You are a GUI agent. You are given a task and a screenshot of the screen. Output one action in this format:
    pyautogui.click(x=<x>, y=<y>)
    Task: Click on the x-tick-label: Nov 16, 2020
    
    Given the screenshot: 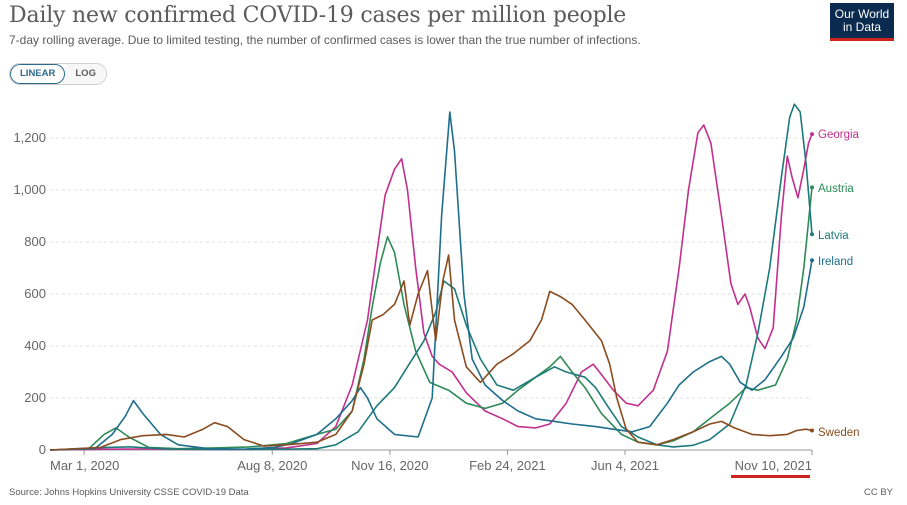 What is the action you would take?
    pyautogui.click(x=389, y=465)
    